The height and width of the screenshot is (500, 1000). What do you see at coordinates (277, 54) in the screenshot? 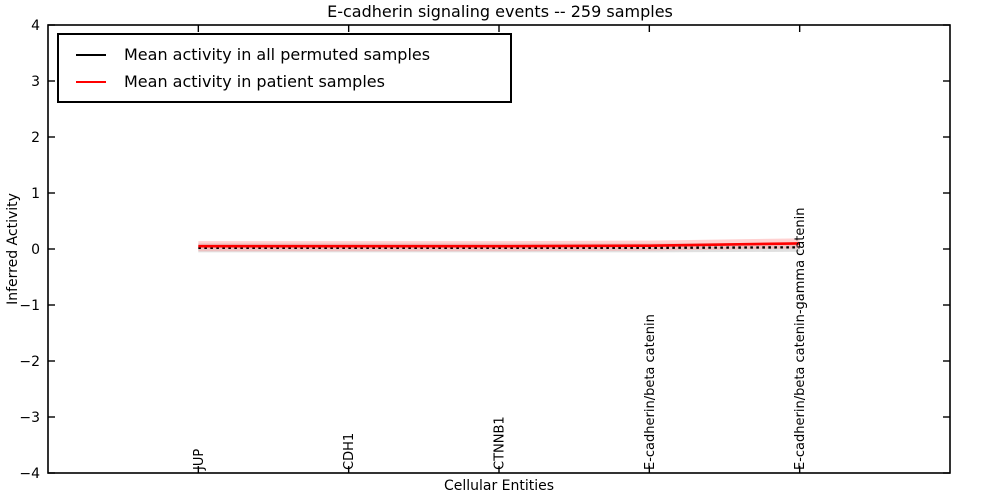
I see `legend-label-permuted: Mean activity in all permuted samples` at bounding box center [277, 54].